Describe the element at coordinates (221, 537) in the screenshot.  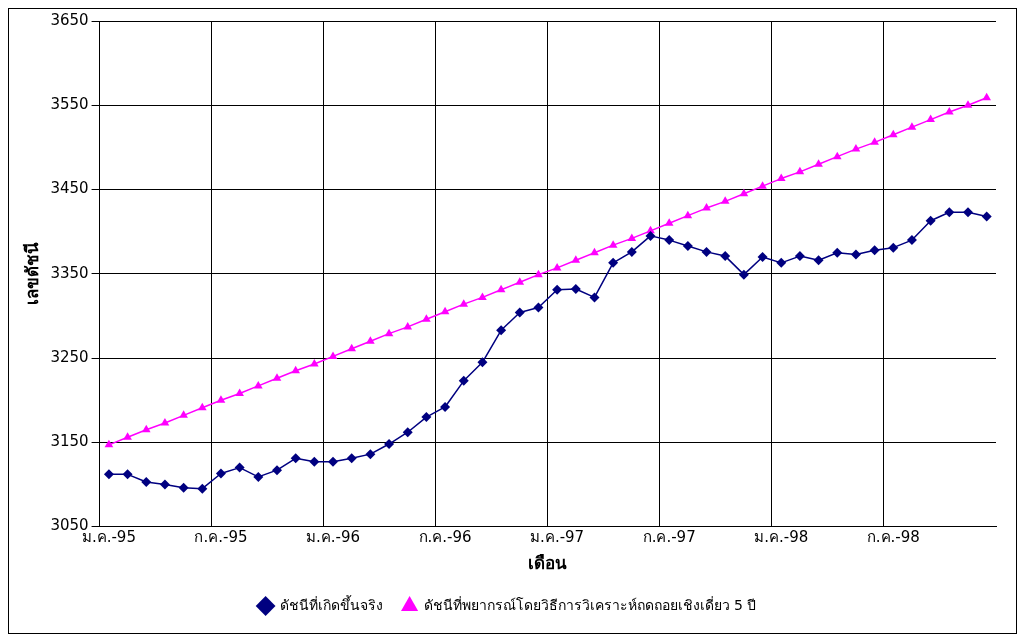
I see `x-tick-label: ก.ค.-95` at that location.